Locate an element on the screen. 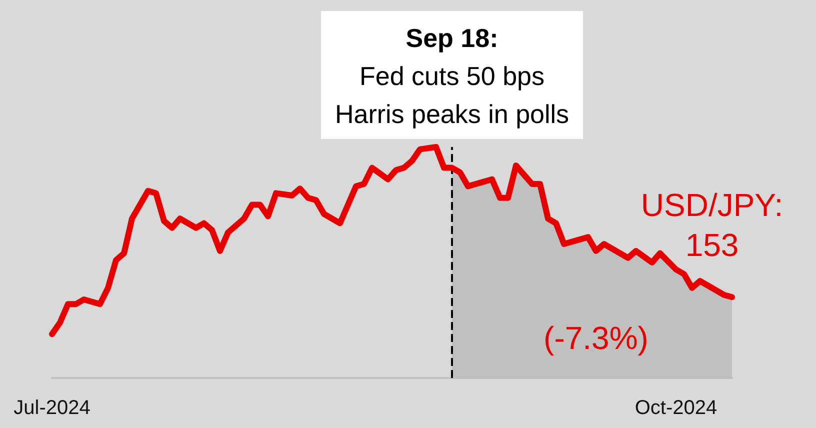 The height and width of the screenshot is (428, 816). annotation: (-7.3%) is located at coordinates (596, 338).